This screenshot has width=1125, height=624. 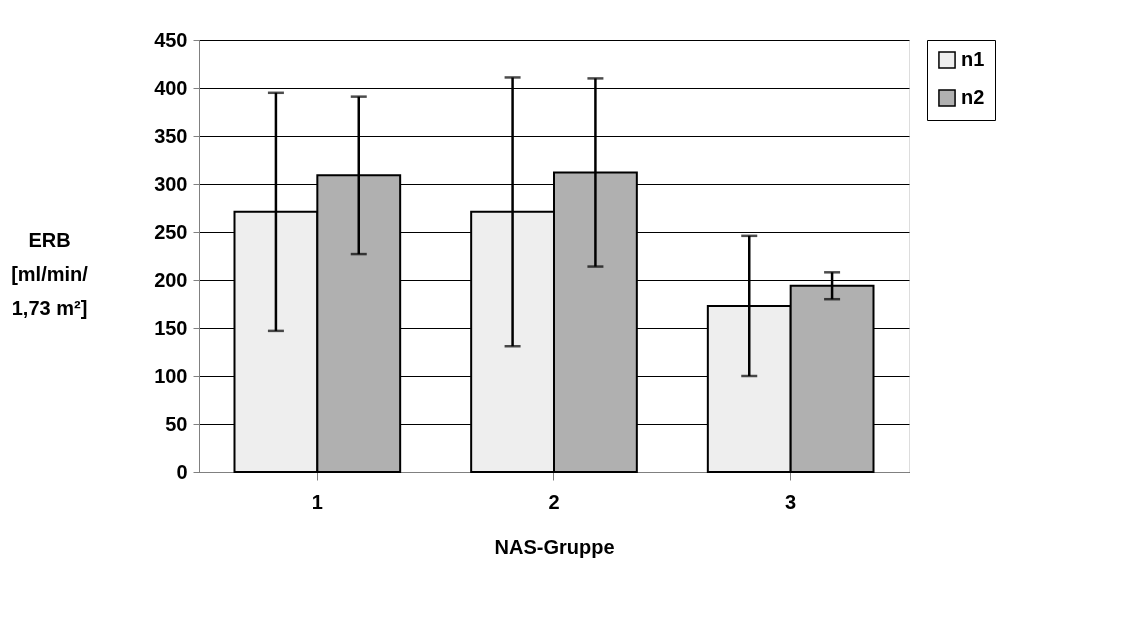 What do you see at coordinates (50, 273) in the screenshot?
I see `y-axis-title: ERB [ml/min/ 1,73 m²]` at bounding box center [50, 273].